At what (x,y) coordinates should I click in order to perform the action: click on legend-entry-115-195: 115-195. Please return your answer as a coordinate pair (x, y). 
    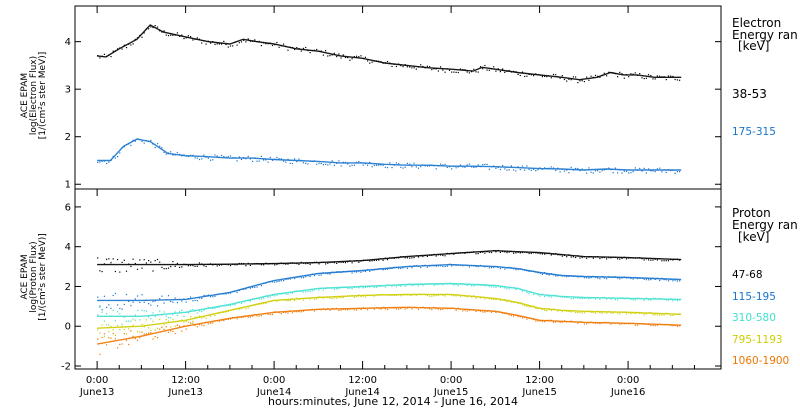
    Looking at the image, I should click on (754, 297).